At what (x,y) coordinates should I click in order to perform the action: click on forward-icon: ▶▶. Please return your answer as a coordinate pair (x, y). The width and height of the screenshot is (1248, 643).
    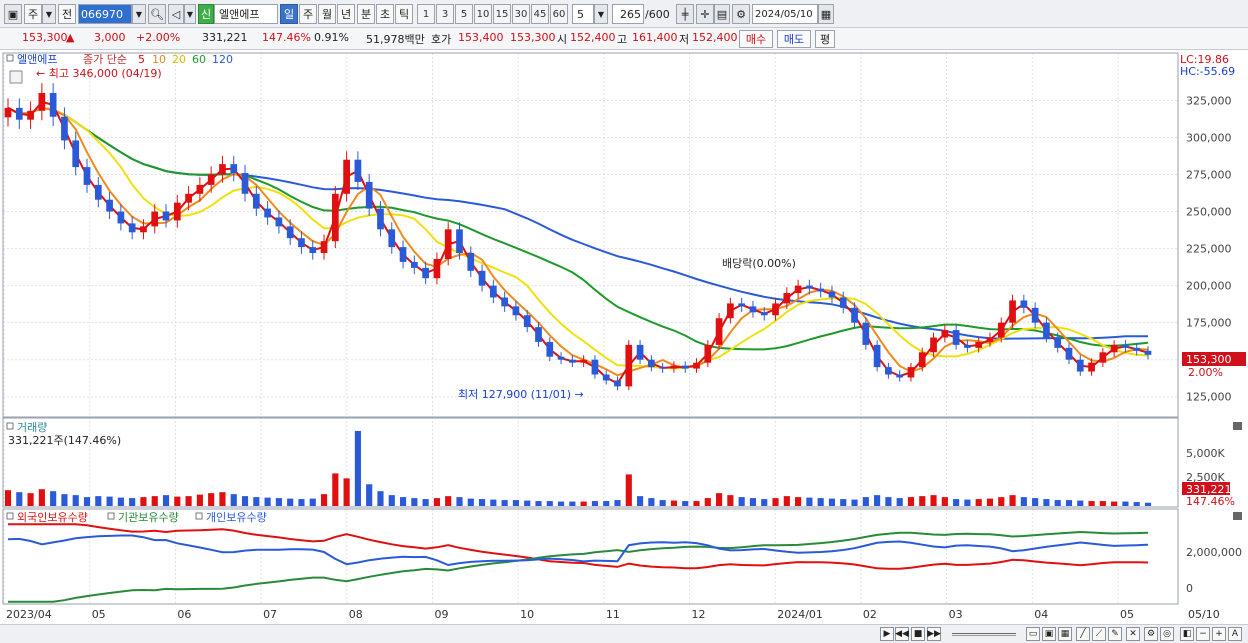
    Looking at the image, I should click on (934, 634).